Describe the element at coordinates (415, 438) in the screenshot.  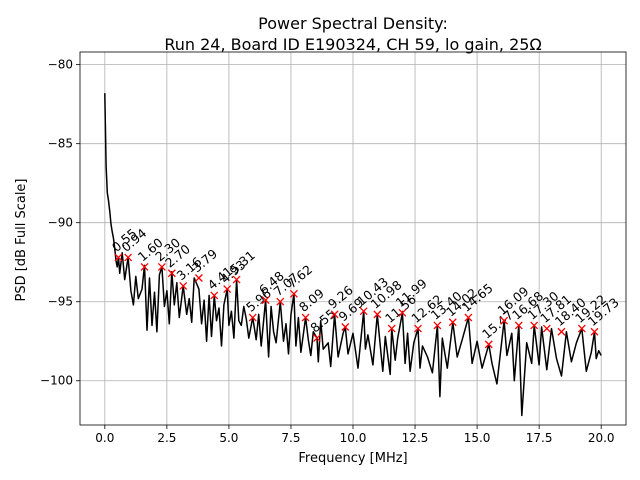
I see `x-tick-label: 12.5` at that location.